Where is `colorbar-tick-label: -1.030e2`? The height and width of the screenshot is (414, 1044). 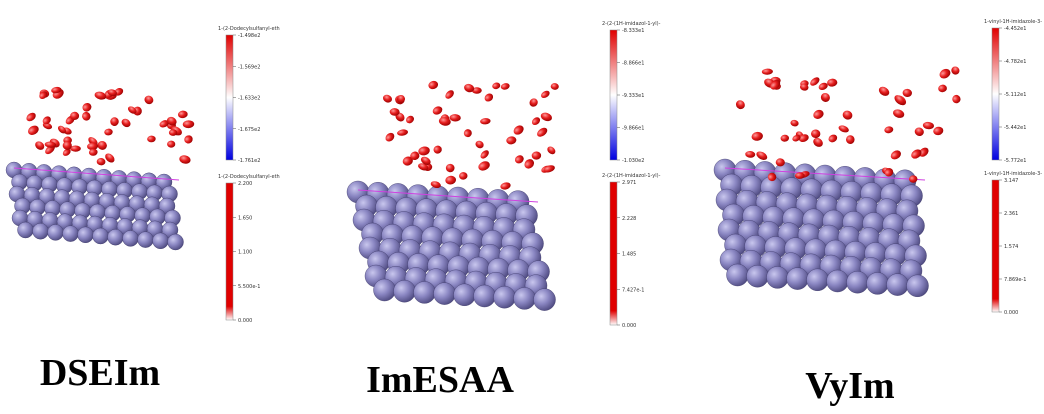
colorbar-tick-label: -1.030e2 is located at coordinates (633, 161).